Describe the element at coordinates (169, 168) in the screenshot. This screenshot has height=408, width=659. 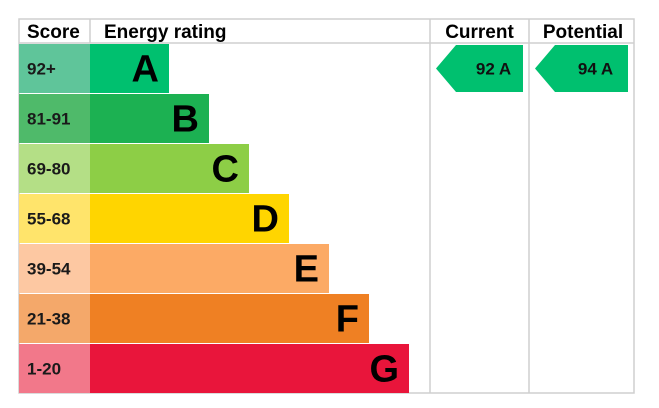
I see `band-bar-c` at that location.